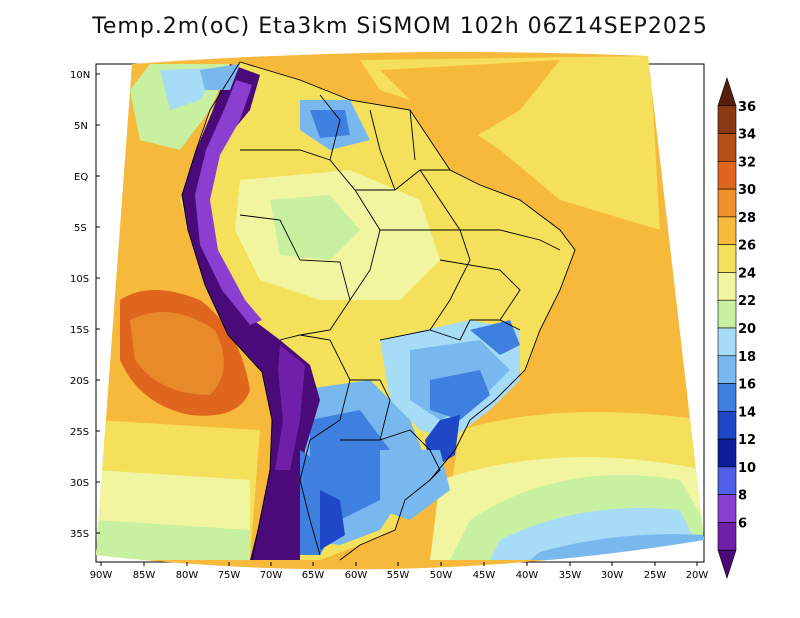 The width and height of the screenshot is (800, 618). I want to click on lon-tick-55w: 55W, so click(398, 575).